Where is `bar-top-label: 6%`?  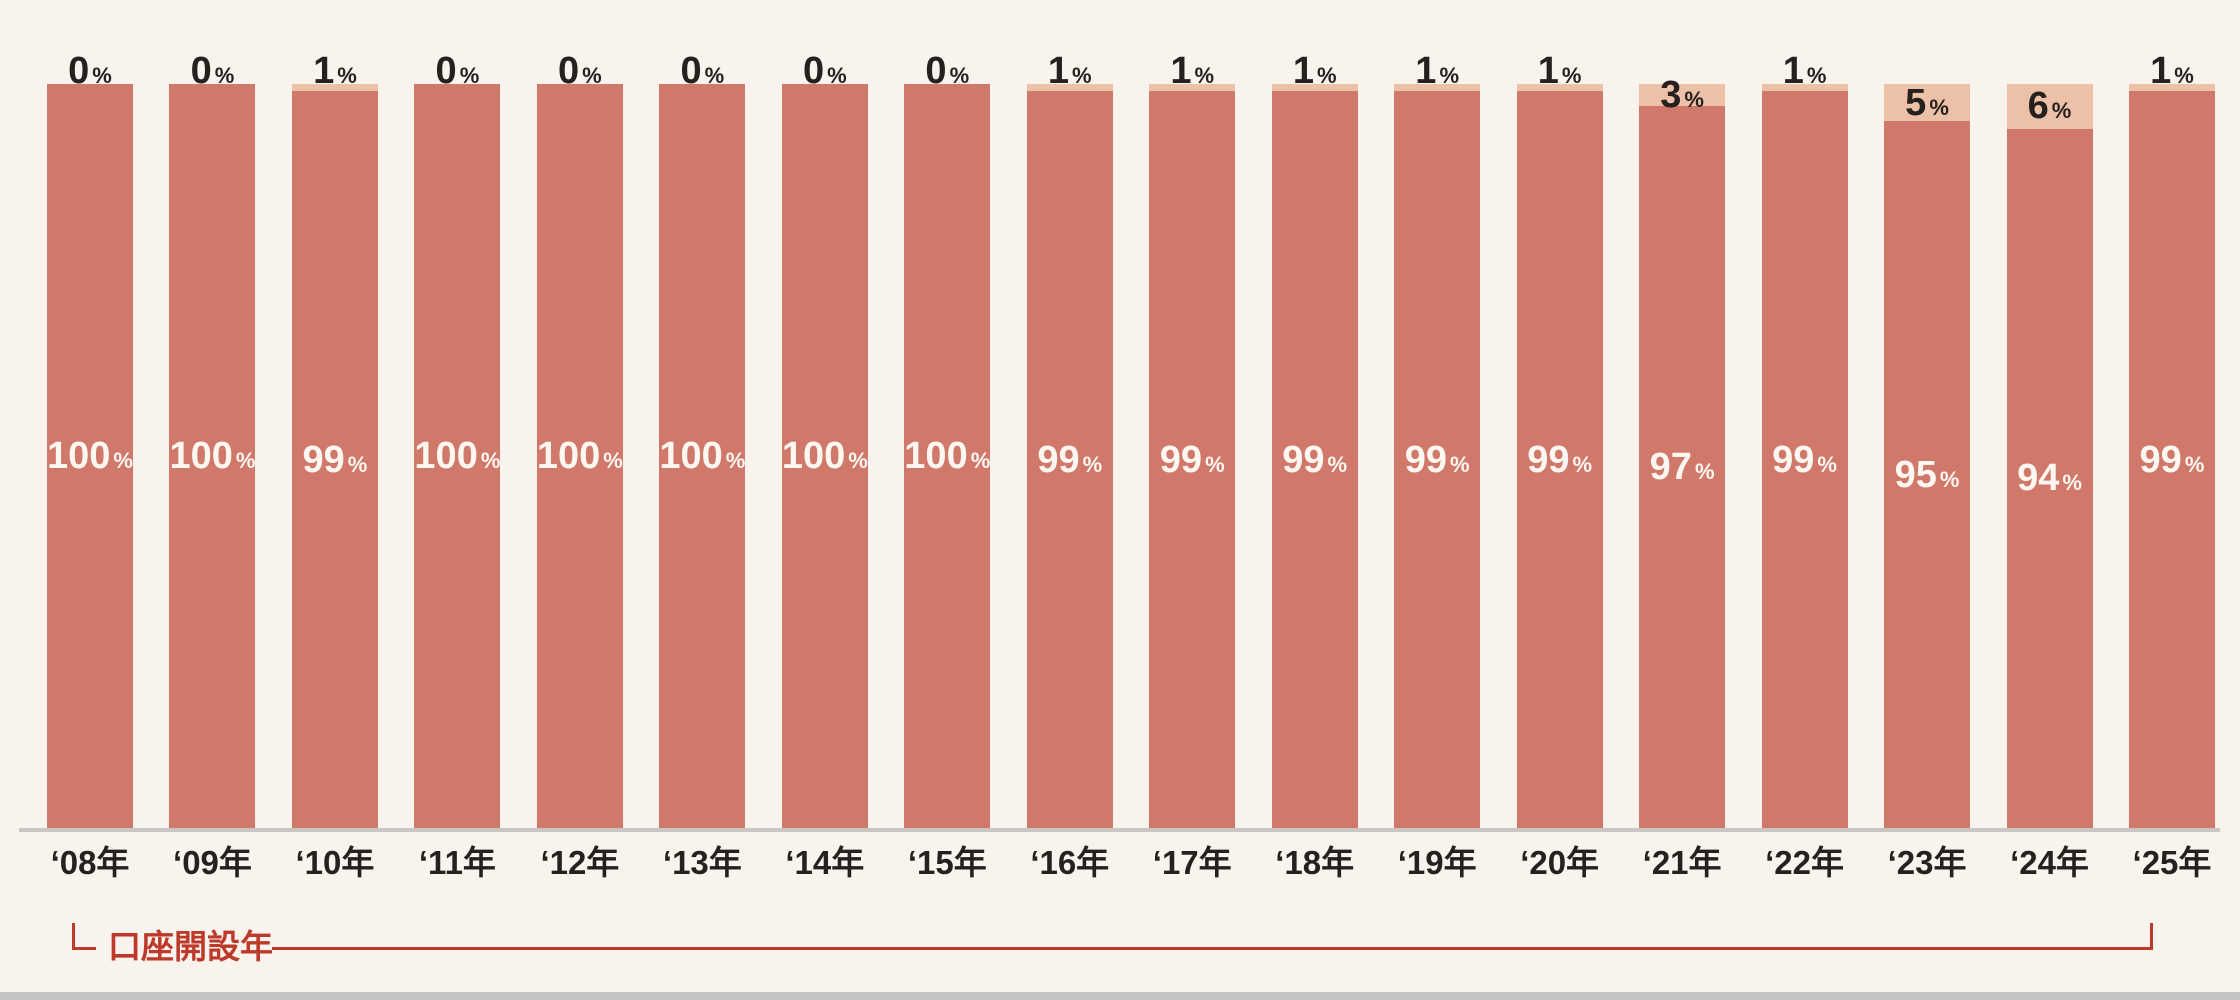 bar-top-label: 6% is located at coordinates (2050, 106).